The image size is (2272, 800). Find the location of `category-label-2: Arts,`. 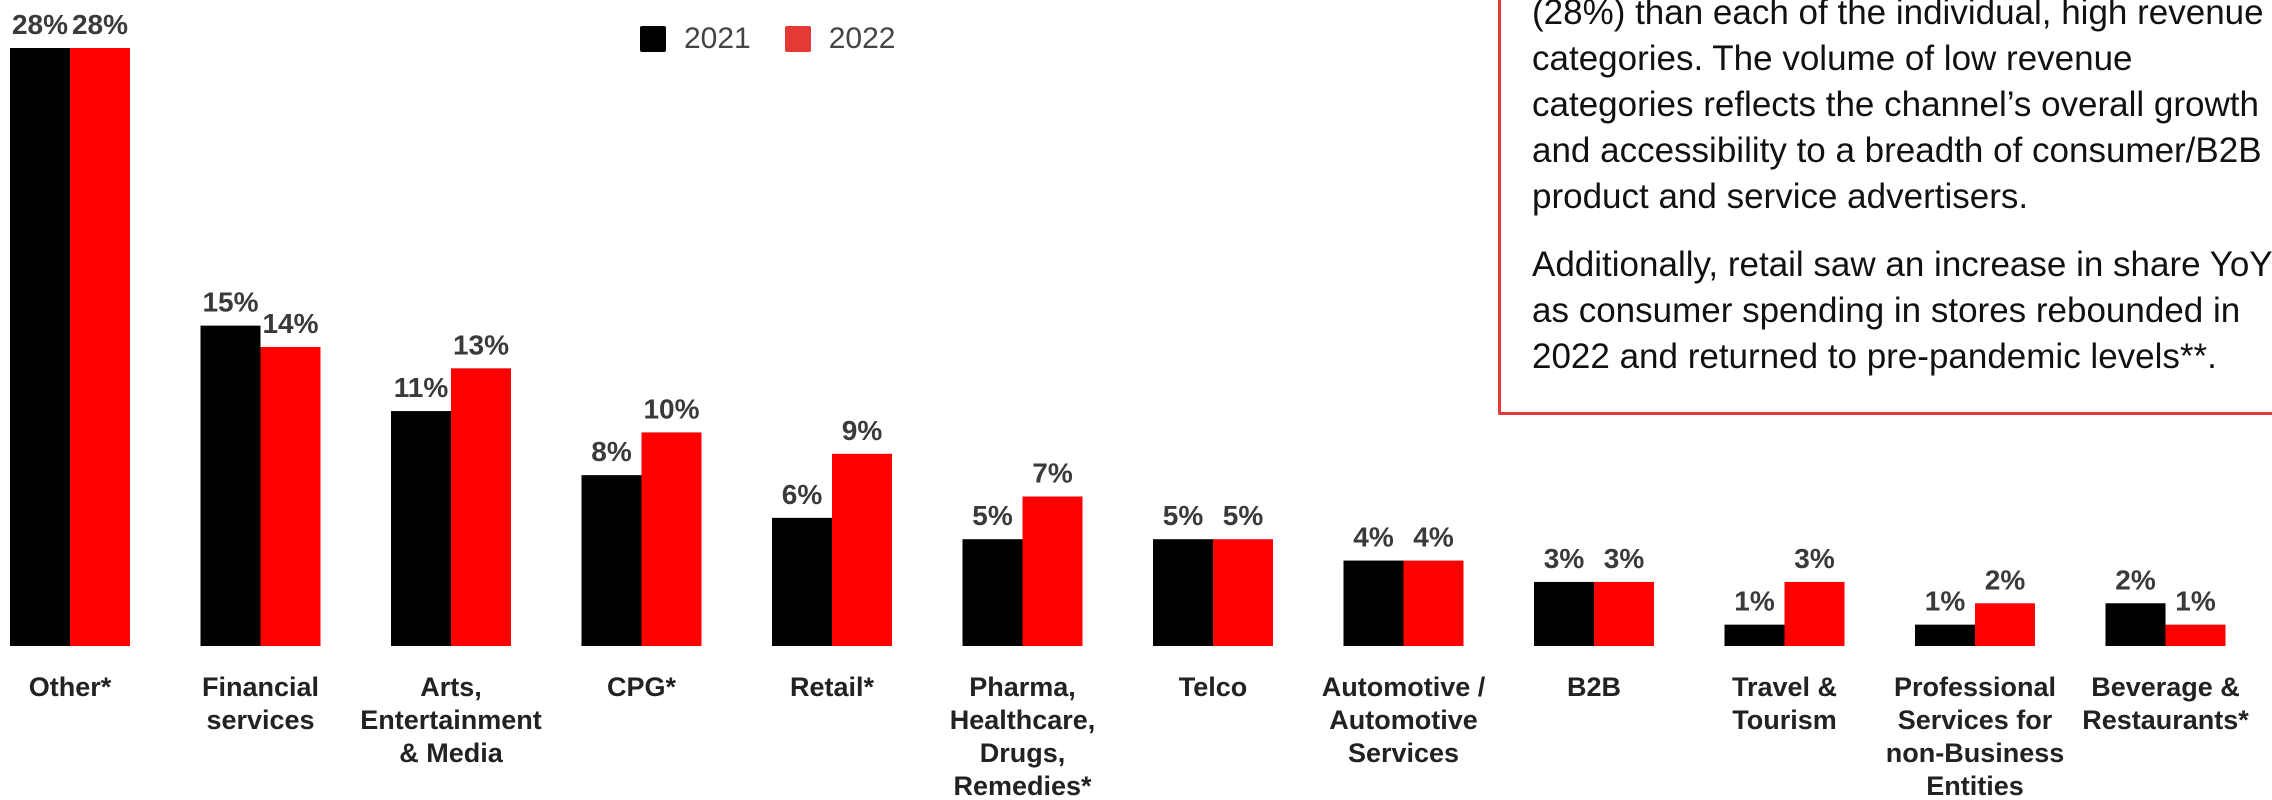

category-label-2: Arts, is located at coordinates (451, 687).